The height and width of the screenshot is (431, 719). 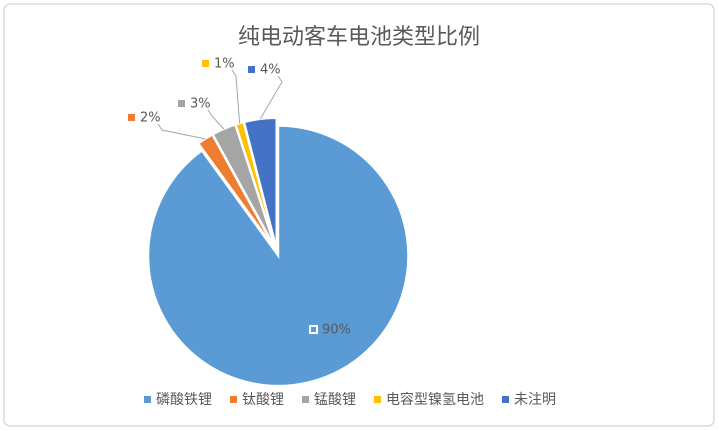 I want to click on legend-label: 钛酸锂, so click(x=263, y=400).